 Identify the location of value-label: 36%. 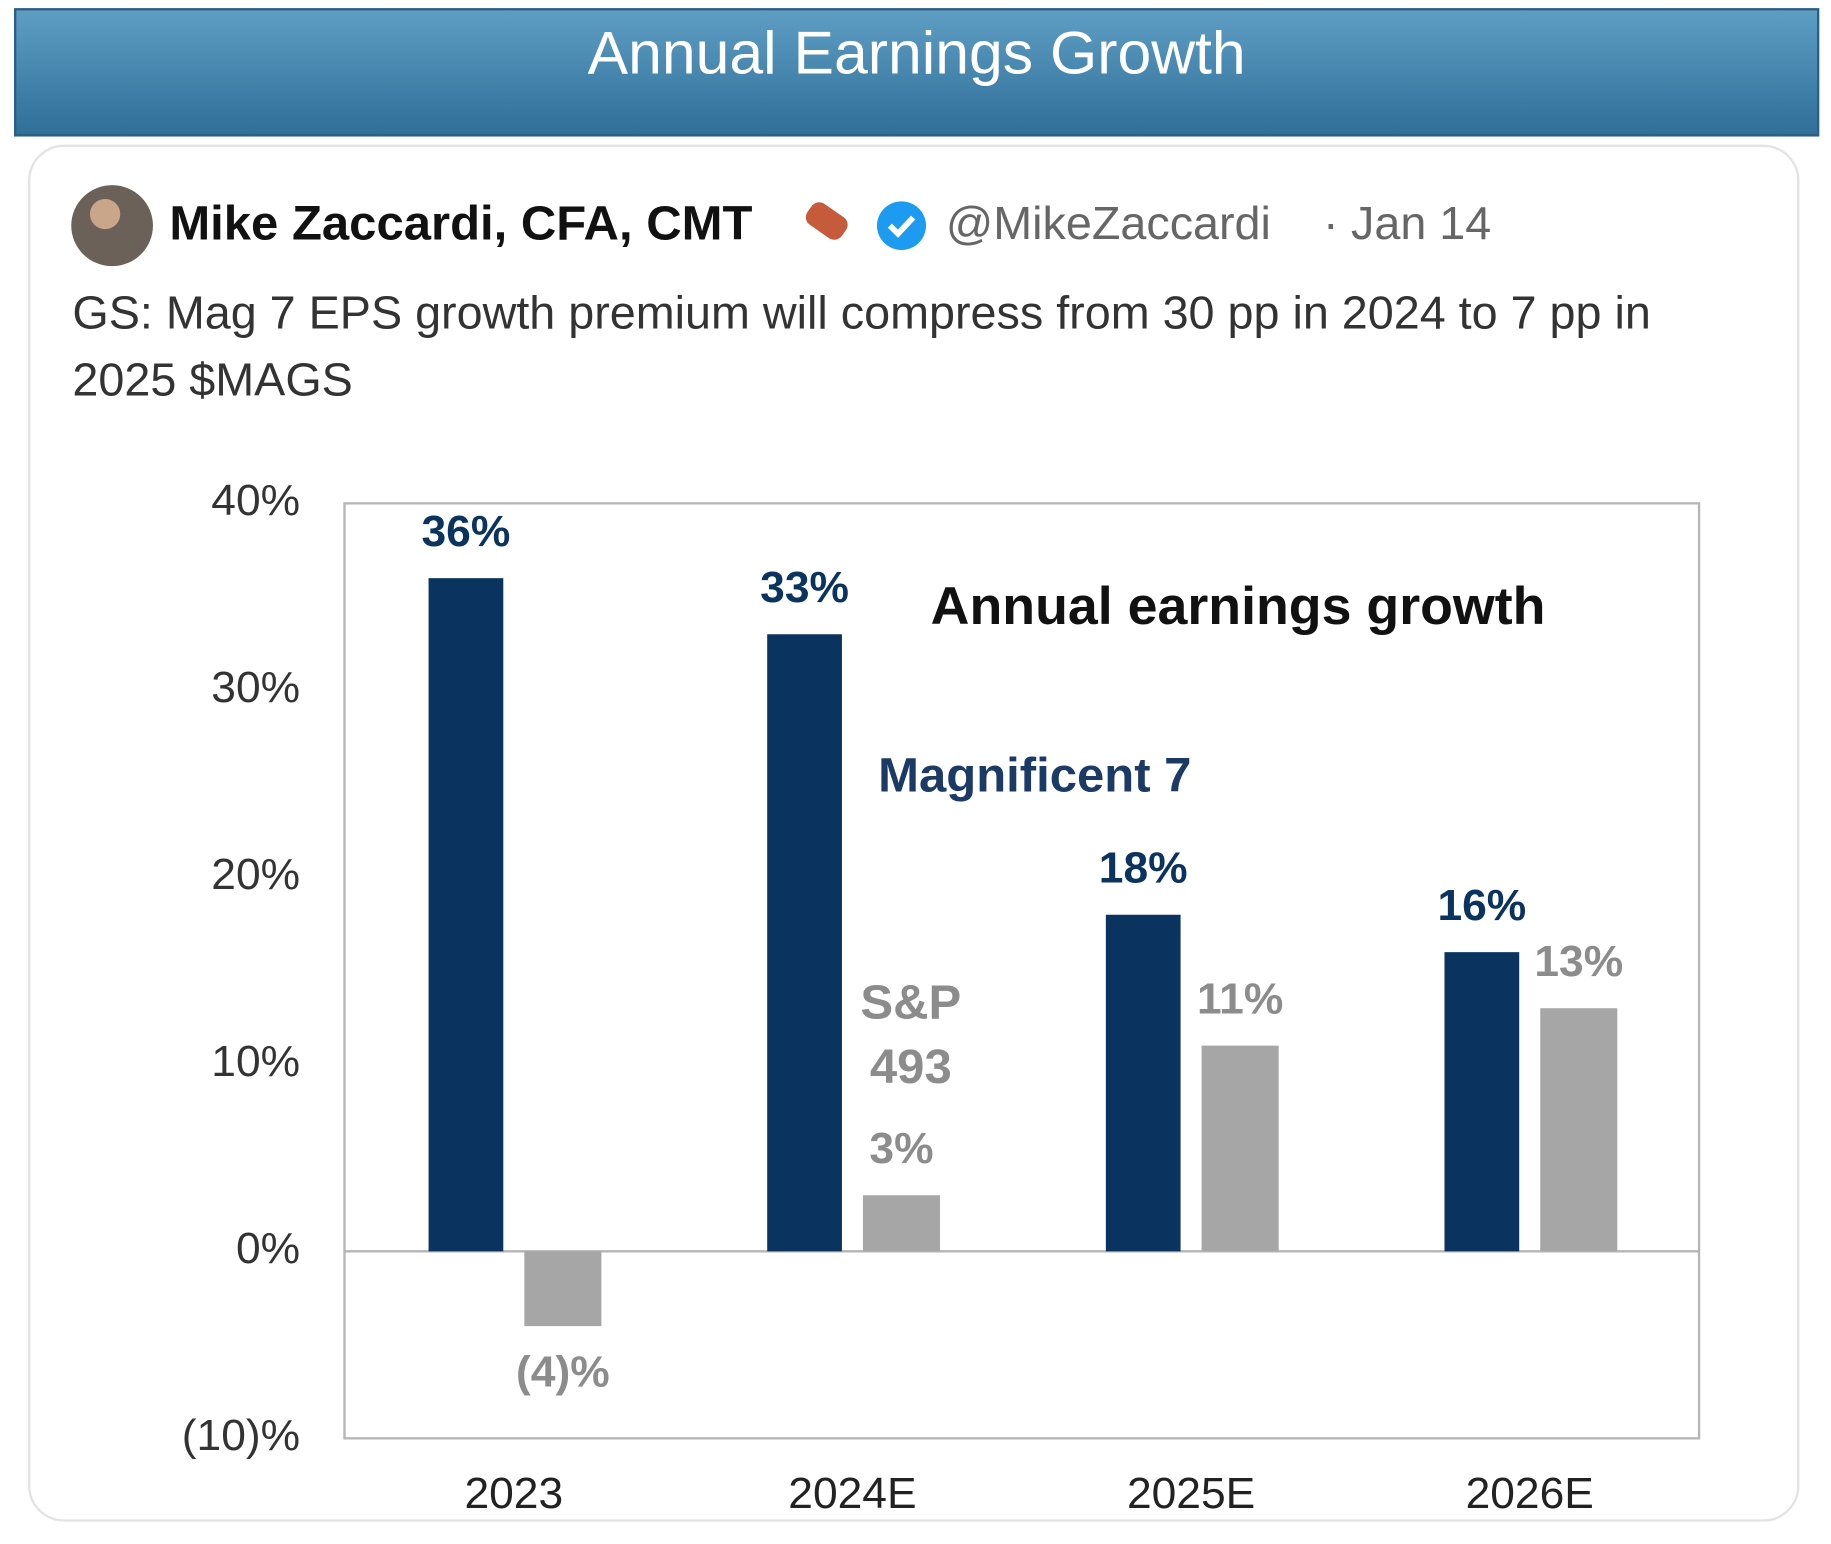
(466, 531).